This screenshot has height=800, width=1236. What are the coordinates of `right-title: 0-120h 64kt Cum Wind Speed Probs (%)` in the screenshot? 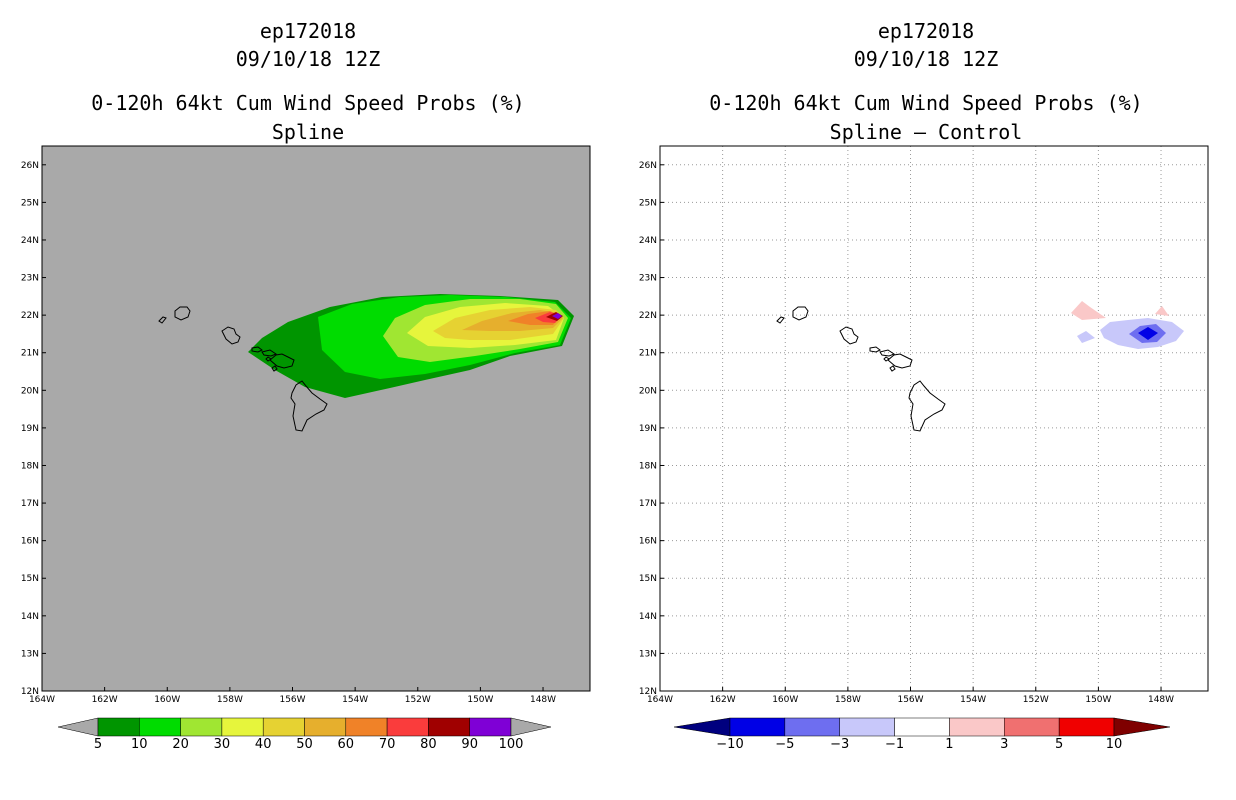 It's located at (925, 103).